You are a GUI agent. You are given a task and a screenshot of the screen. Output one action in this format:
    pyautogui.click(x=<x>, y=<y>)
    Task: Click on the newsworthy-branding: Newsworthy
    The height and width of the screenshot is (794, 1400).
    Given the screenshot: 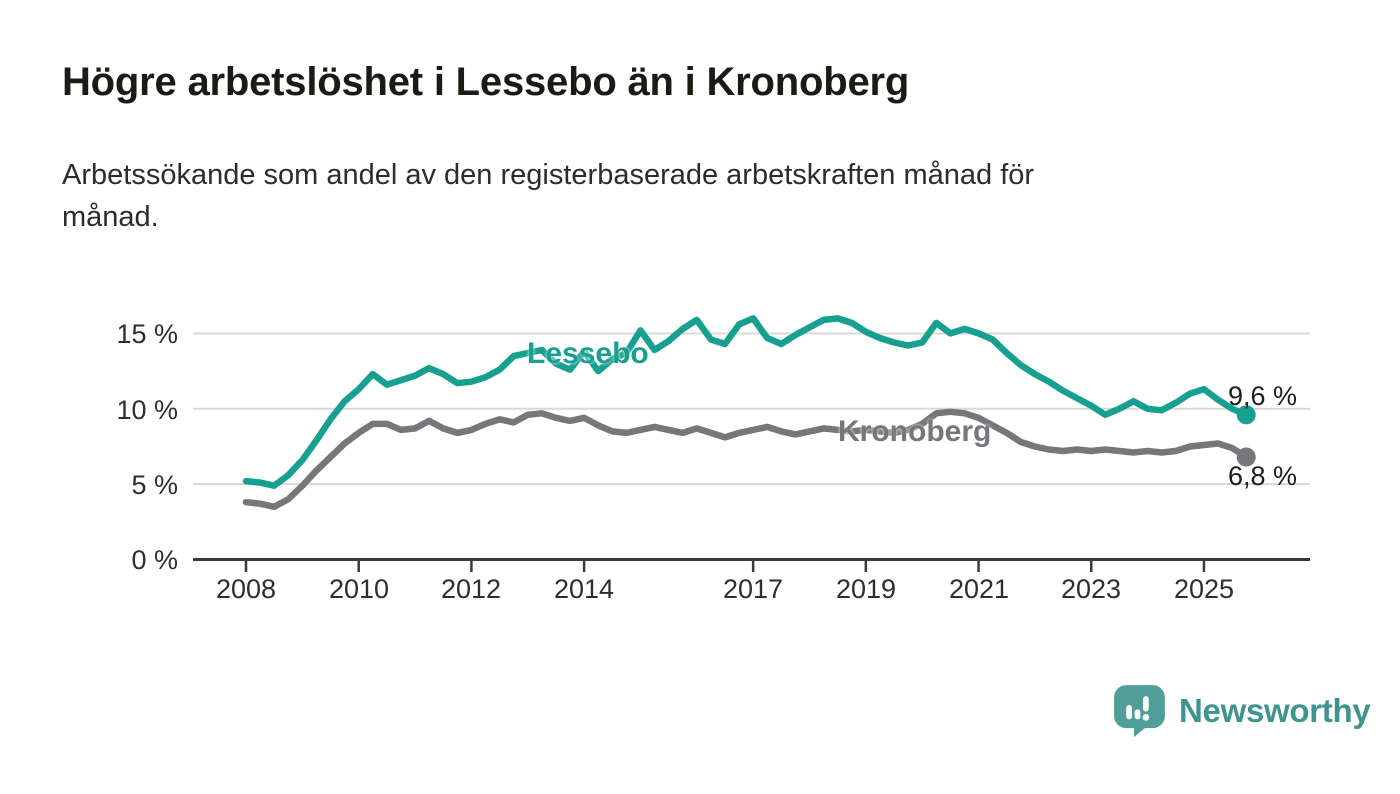 What is the action you would take?
    pyautogui.click(x=1242, y=710)
    